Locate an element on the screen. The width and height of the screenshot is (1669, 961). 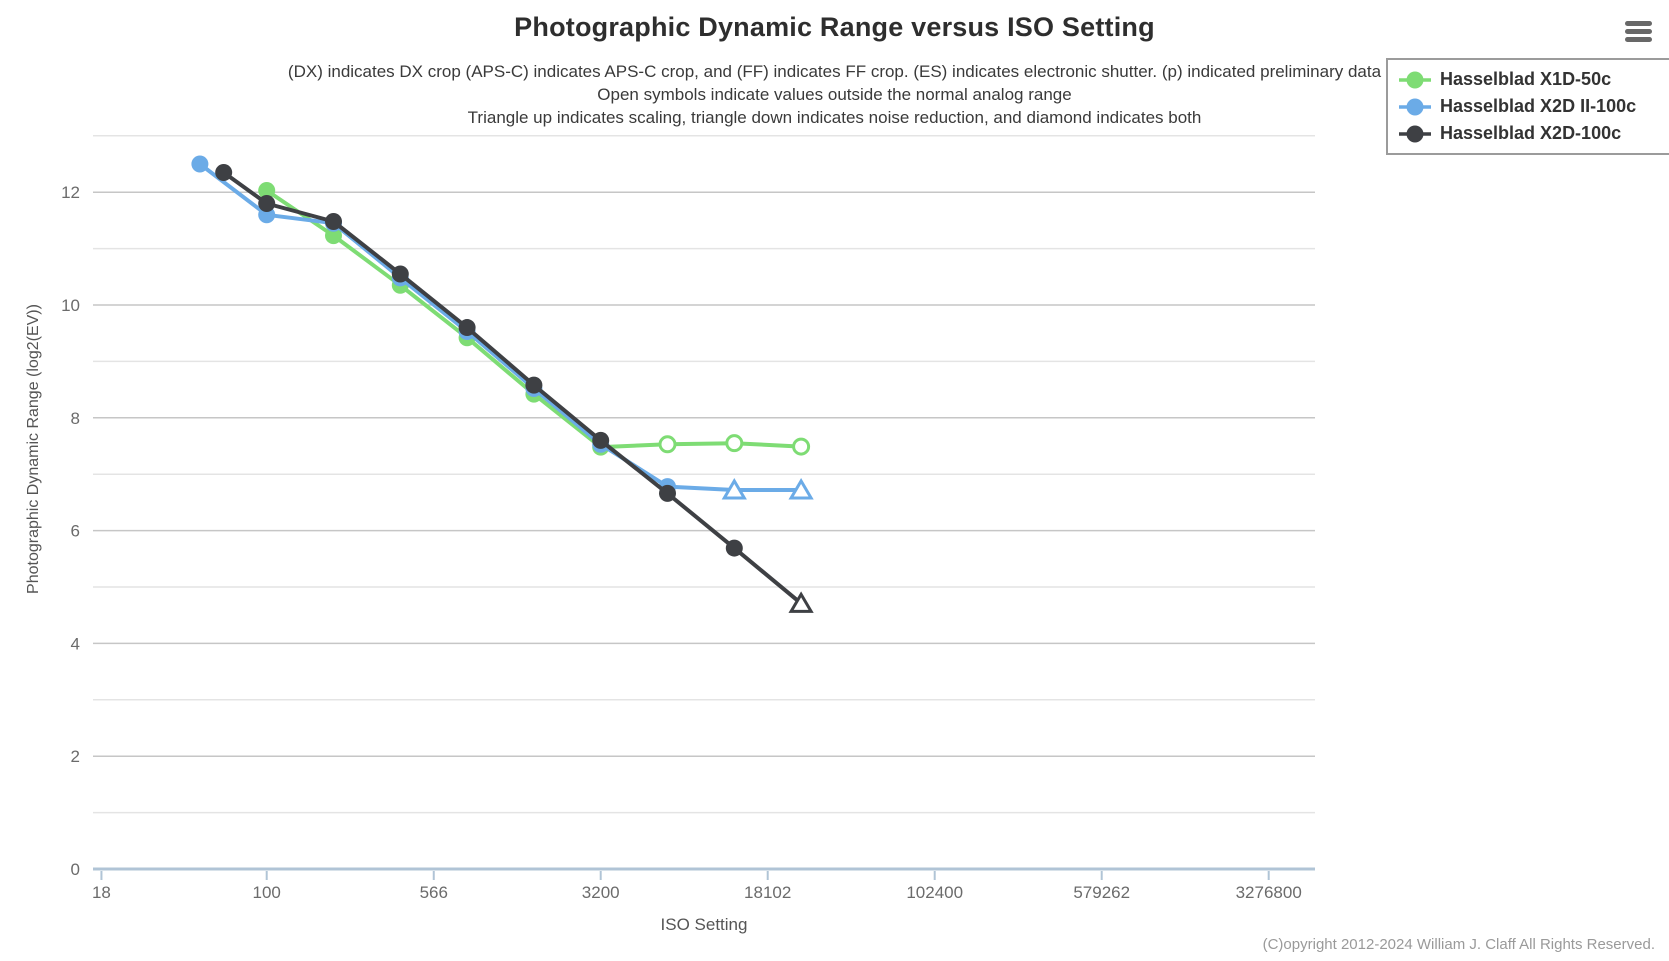
y-tick-label: 10 is located at coordinates (70, 305).